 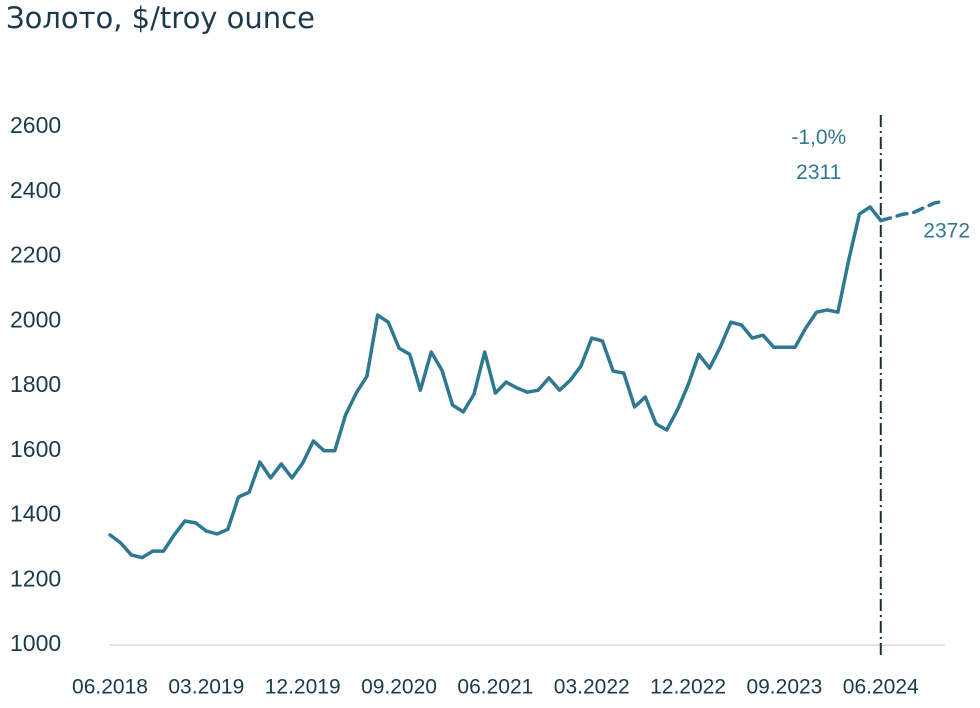 I want to click on annotation: -1,0%, so click(x=818, y=137).